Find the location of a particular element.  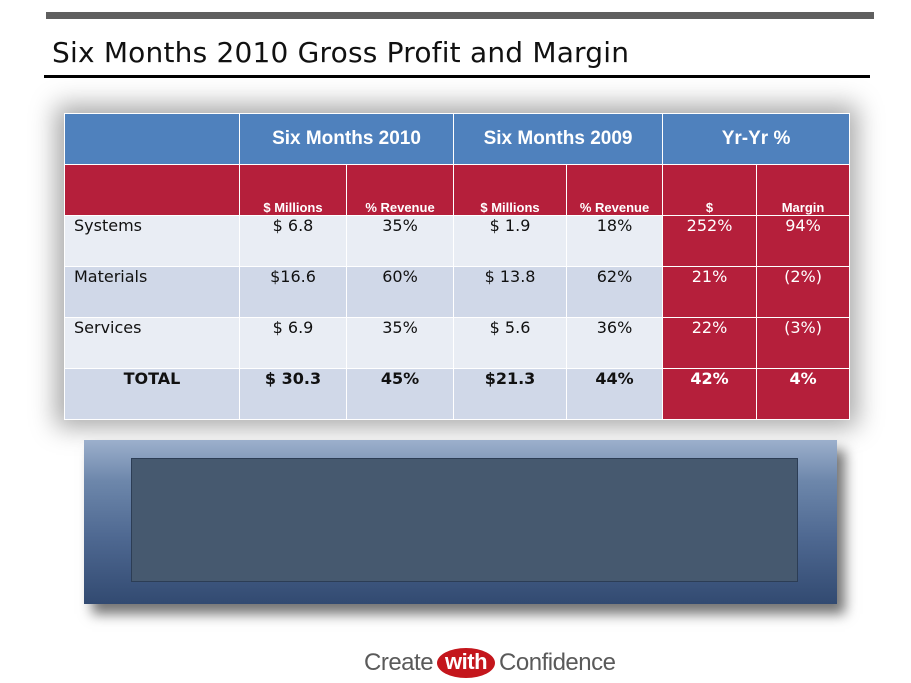

slide-title: Six Months 2010 Gross Profit and Margin is located at coordinates (341, 52).